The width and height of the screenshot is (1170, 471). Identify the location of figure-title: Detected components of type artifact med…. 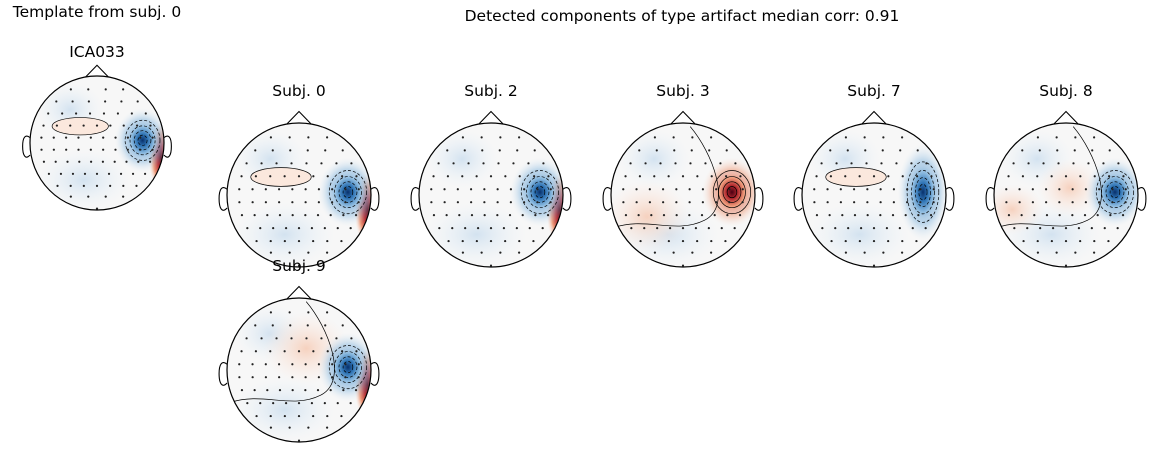
(682, 16).